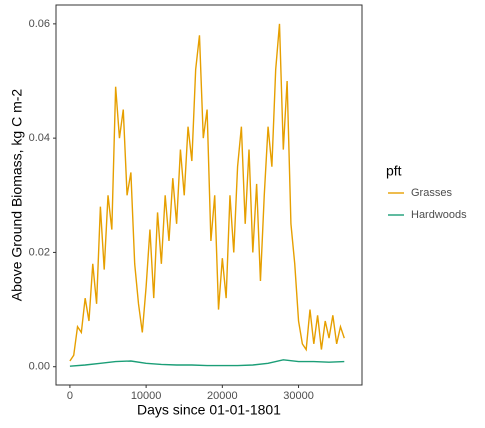 The width and height of the screenshot is (485, 428). What do you see at coordinates (394, 171) in the screenshot?
I see `legend-title: pft` at bounding box center [394, 171].